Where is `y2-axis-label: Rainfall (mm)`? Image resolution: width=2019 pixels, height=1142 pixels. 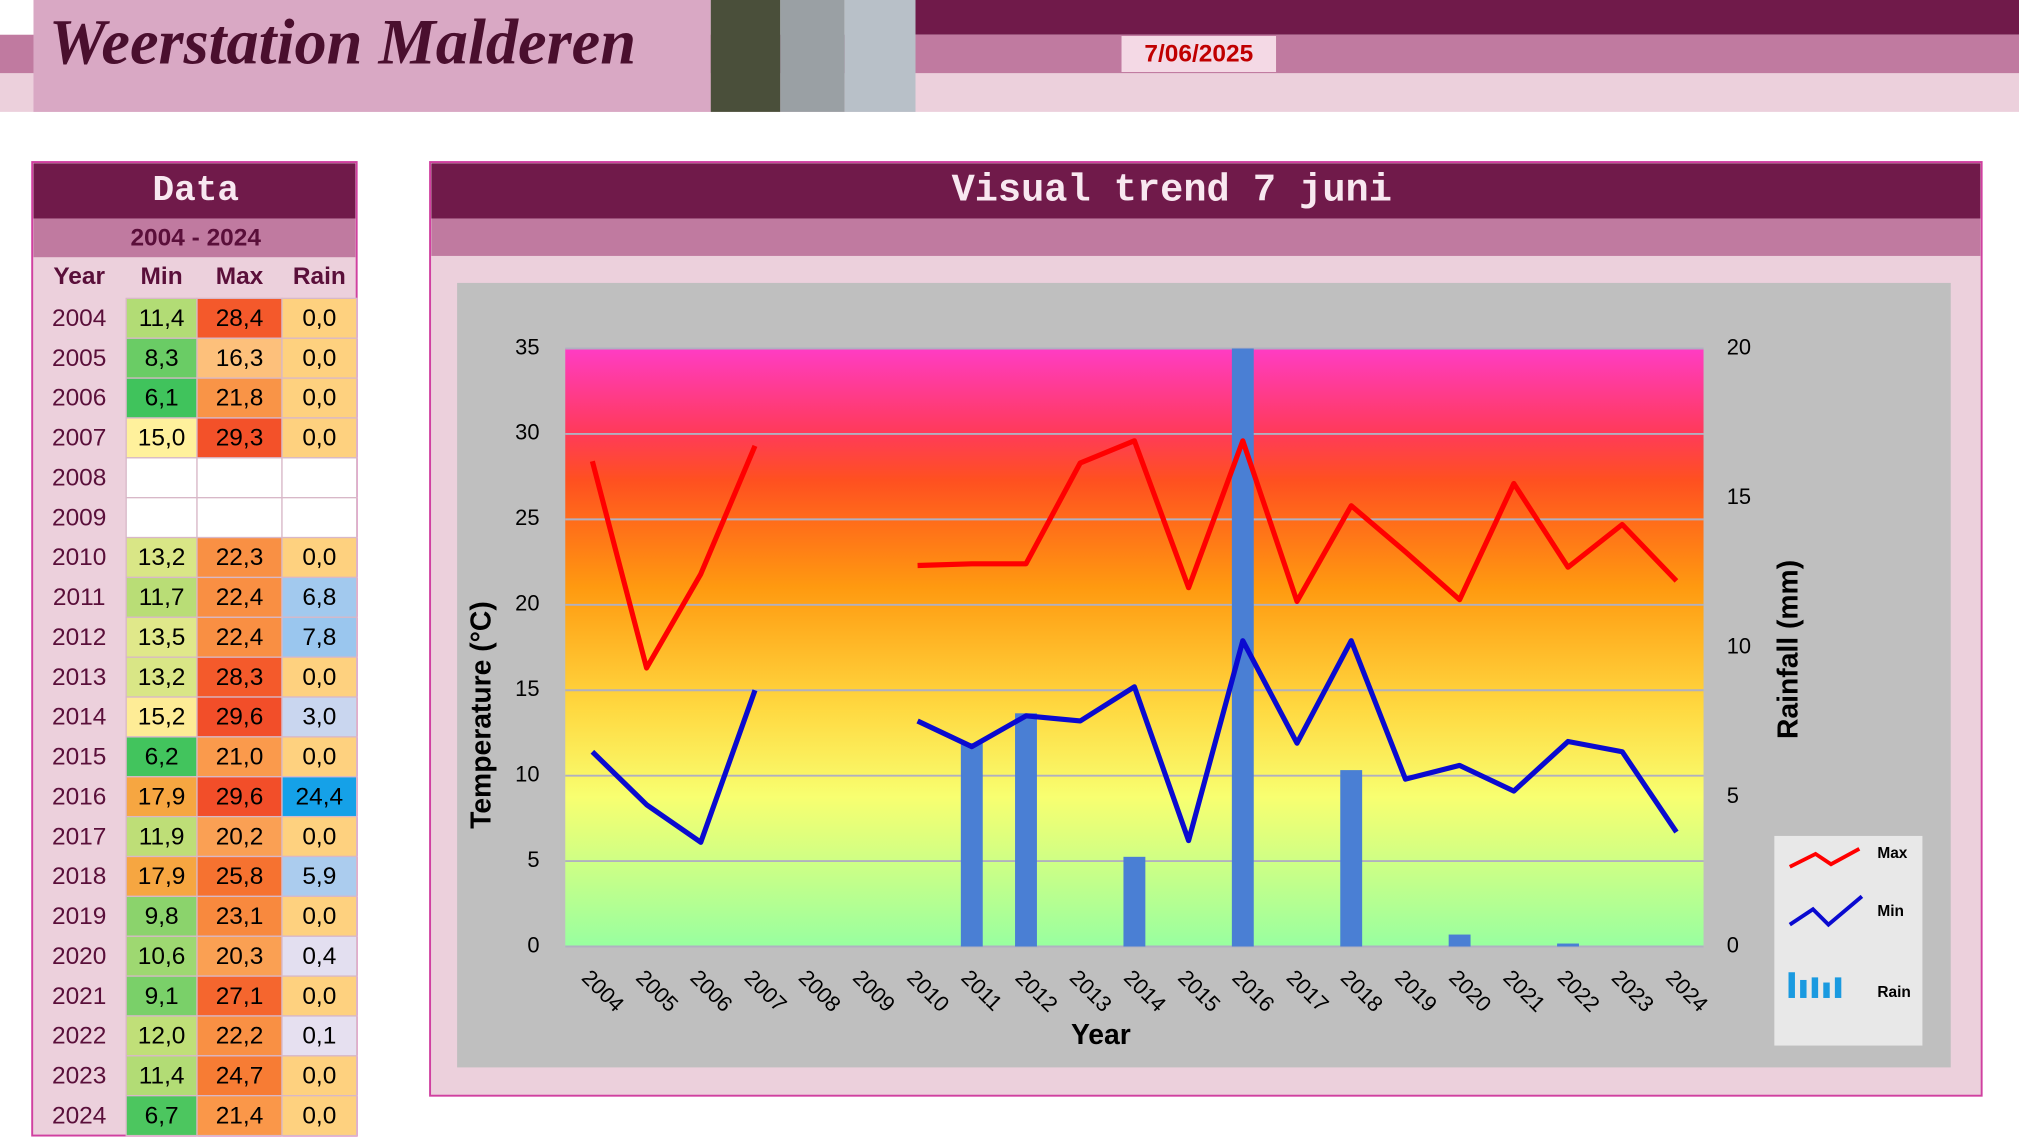
y2-axis-label: Rainfall (mm) is located at coordinates (1787, 649).